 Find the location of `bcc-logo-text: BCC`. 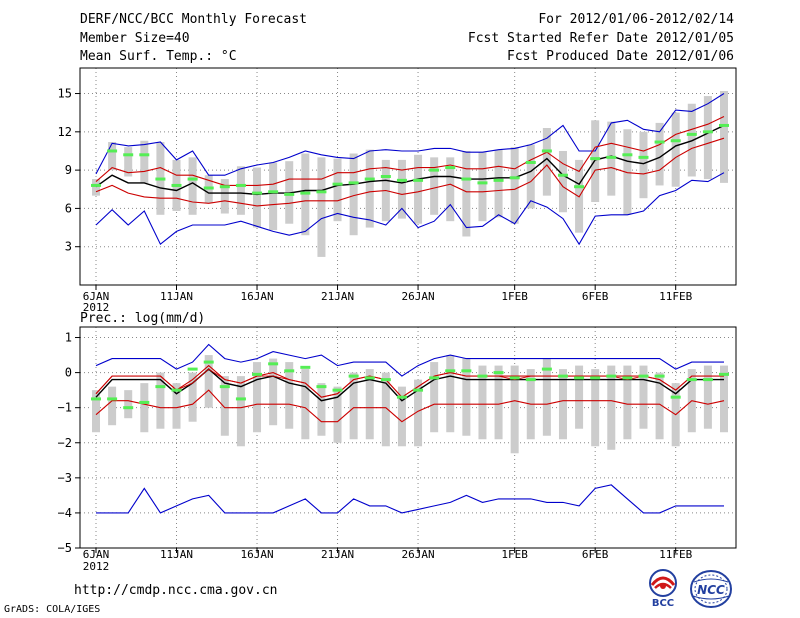

bcc-logo-text: BCC is located at coordinates (663, 603).